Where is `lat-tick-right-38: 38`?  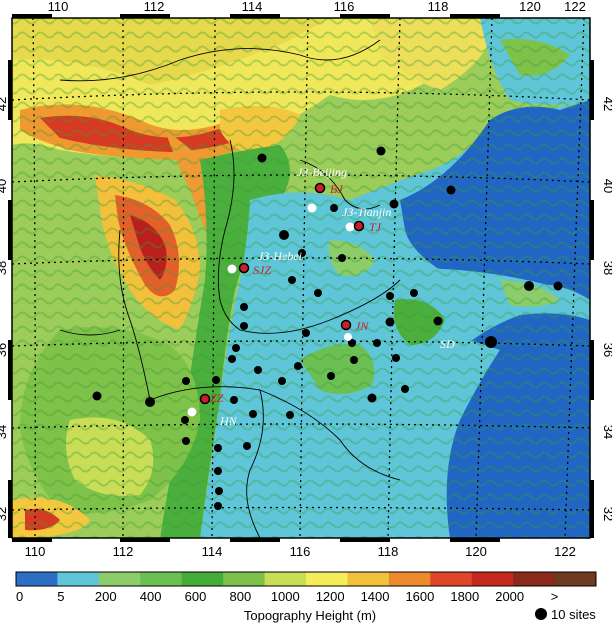
lat-tick-right-38: 38 is located at coordinates (606, 268).